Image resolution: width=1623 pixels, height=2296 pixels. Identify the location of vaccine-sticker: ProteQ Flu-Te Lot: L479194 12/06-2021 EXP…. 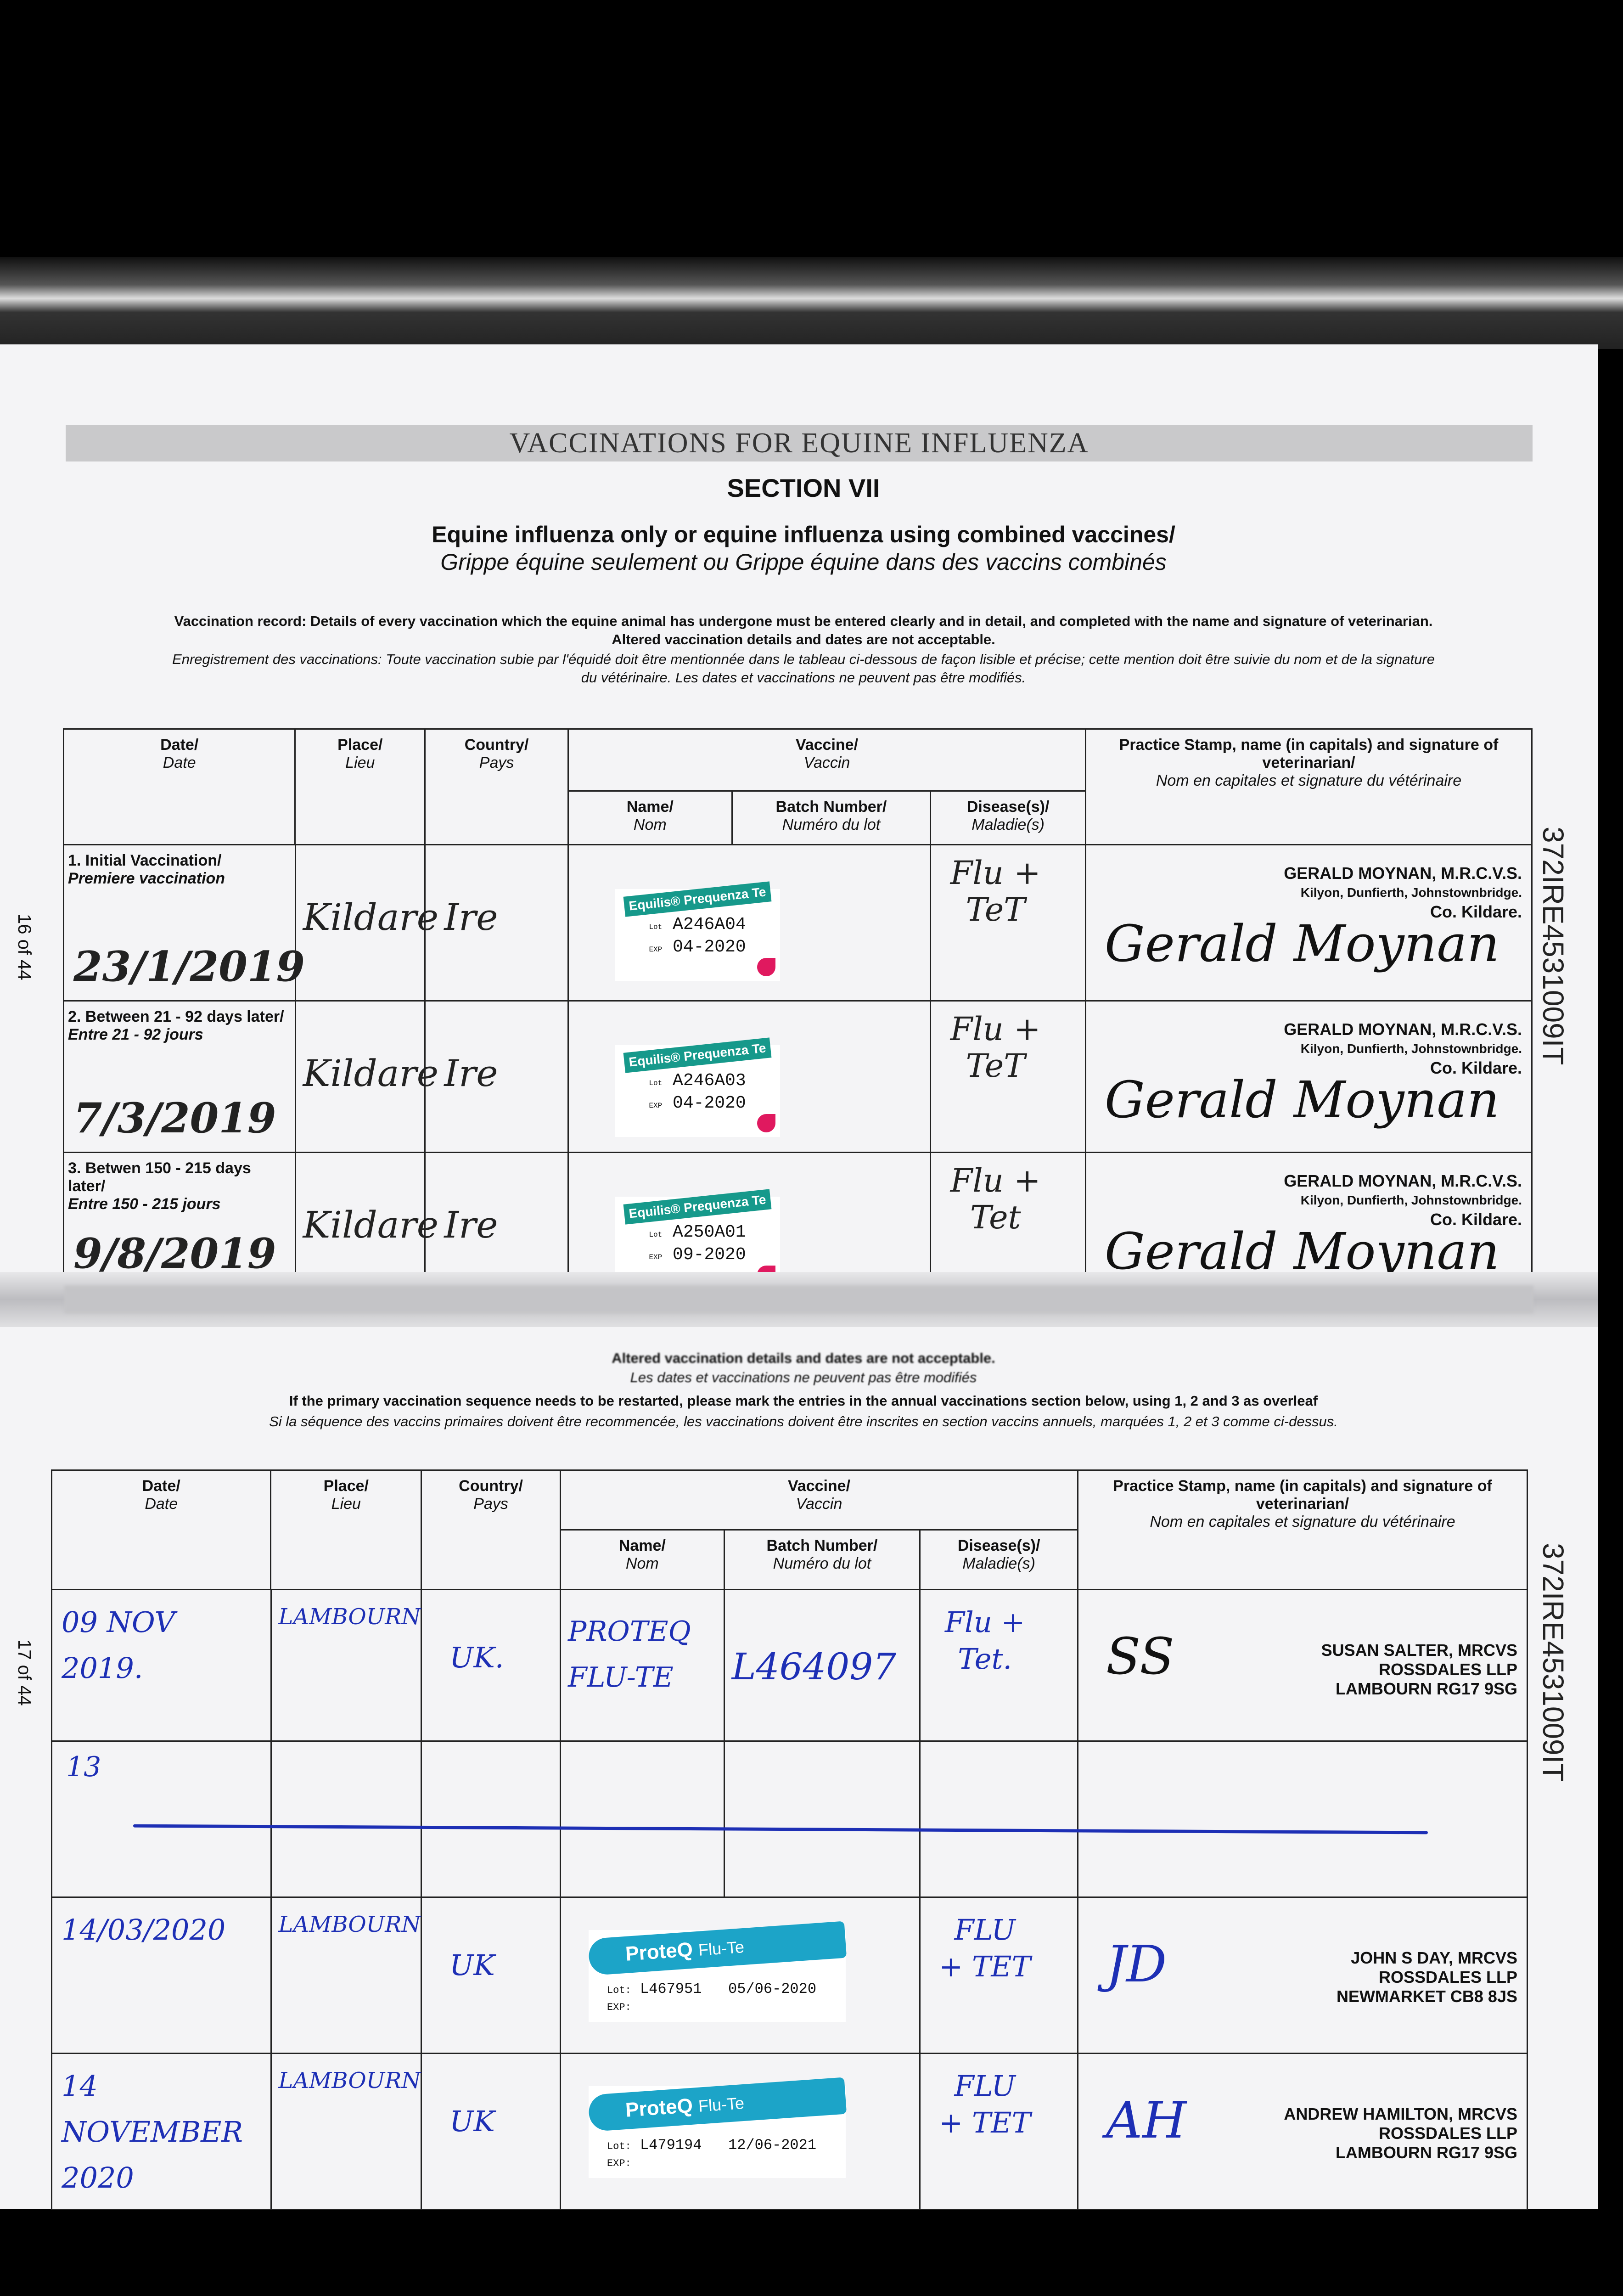
(717, 2127).